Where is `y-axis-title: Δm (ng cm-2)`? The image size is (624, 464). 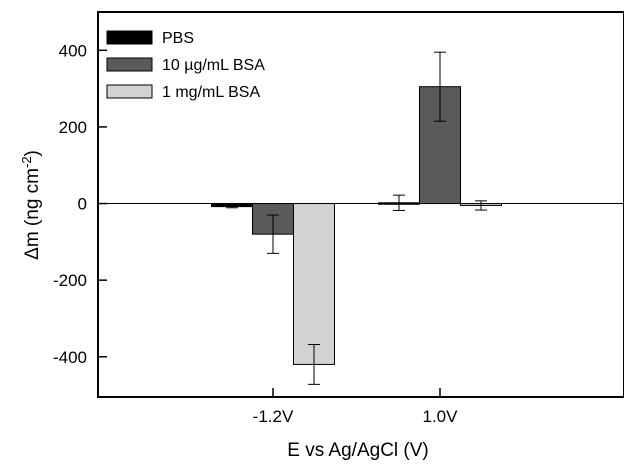
y-axis-title: Δm (ng cm-2) is located at coordinates (31, 205).